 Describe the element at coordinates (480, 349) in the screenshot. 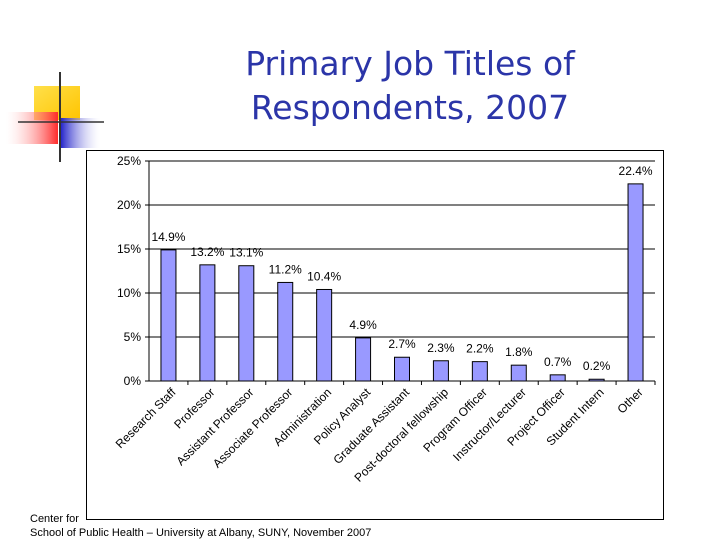

I see `data-label: 2.2%` at that location.